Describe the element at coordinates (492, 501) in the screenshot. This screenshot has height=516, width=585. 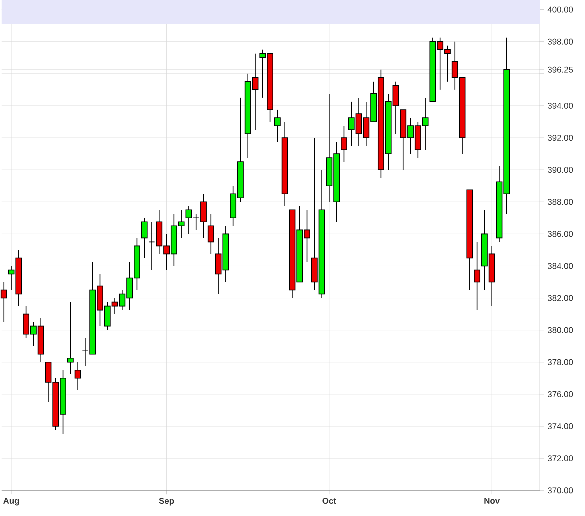
I see `x-tick-label: Nov` at that location.